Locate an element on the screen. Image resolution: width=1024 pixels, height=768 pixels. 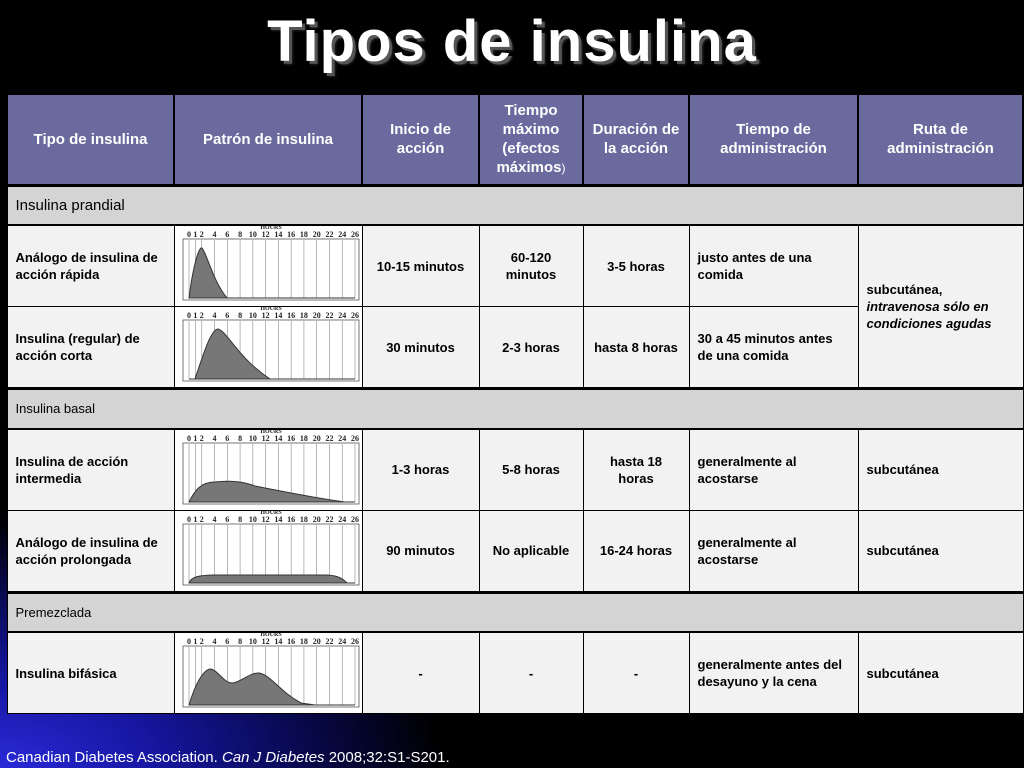
row-maximo: 60-120 minutos is located at coordinates (531, 265).